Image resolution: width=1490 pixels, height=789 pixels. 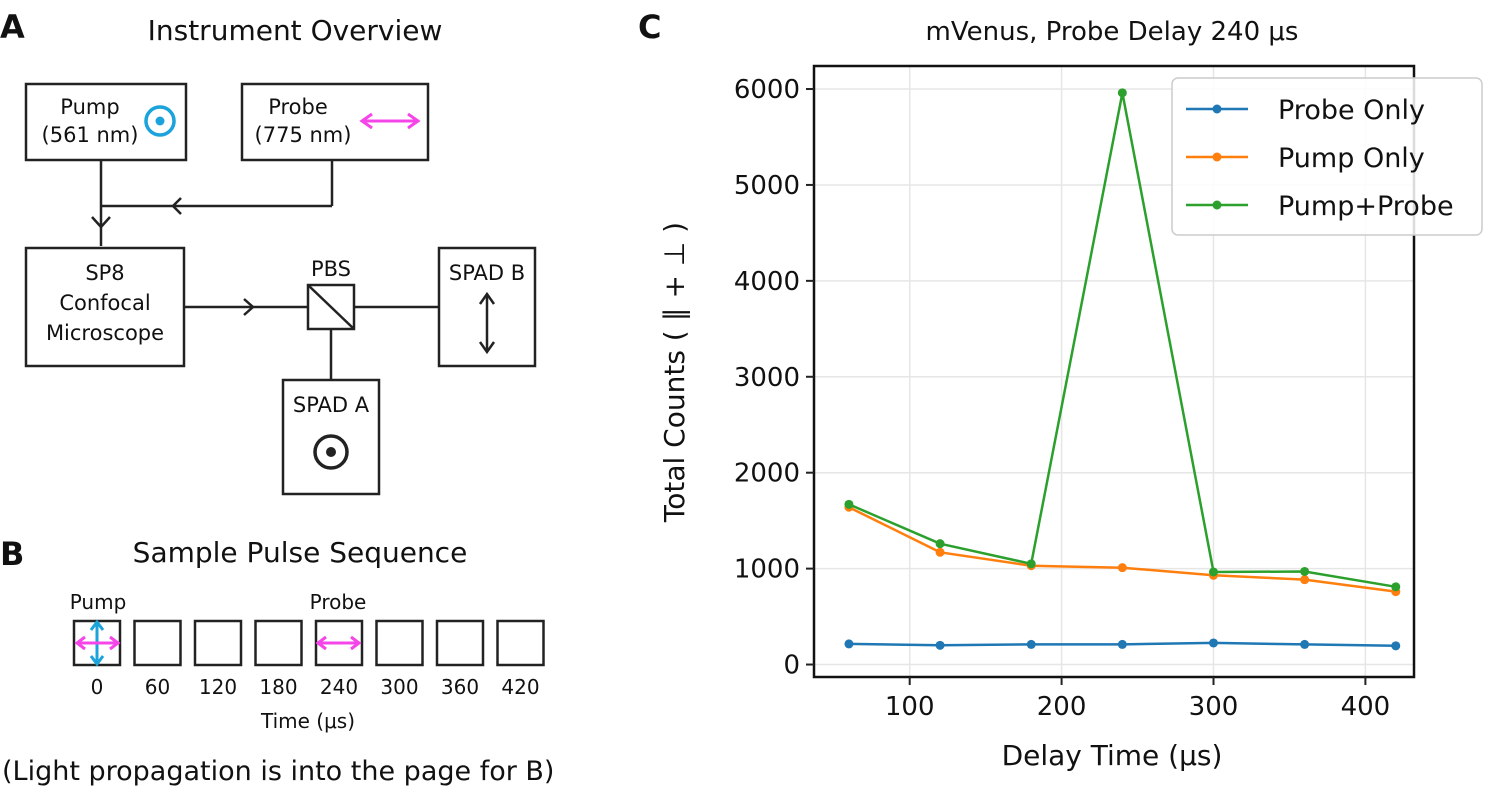 I want to click on beam-arrow-right-icon, so click(x=249, y=307).